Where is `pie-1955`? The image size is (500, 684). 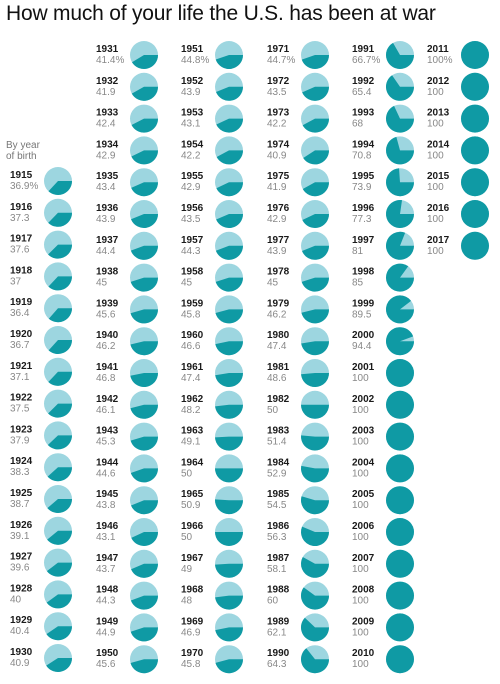
pie-1955 is located at coordinates (229, 182).